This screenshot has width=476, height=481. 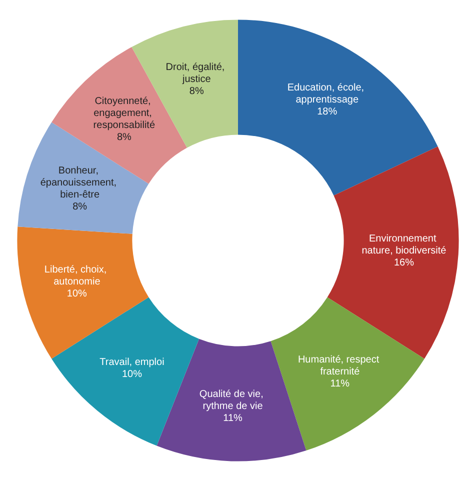 What do you see at coordinates (327, 94) in the screenshot?
I see `slice-label: Education, école, apprentissage` at bounding box center [327, 94].